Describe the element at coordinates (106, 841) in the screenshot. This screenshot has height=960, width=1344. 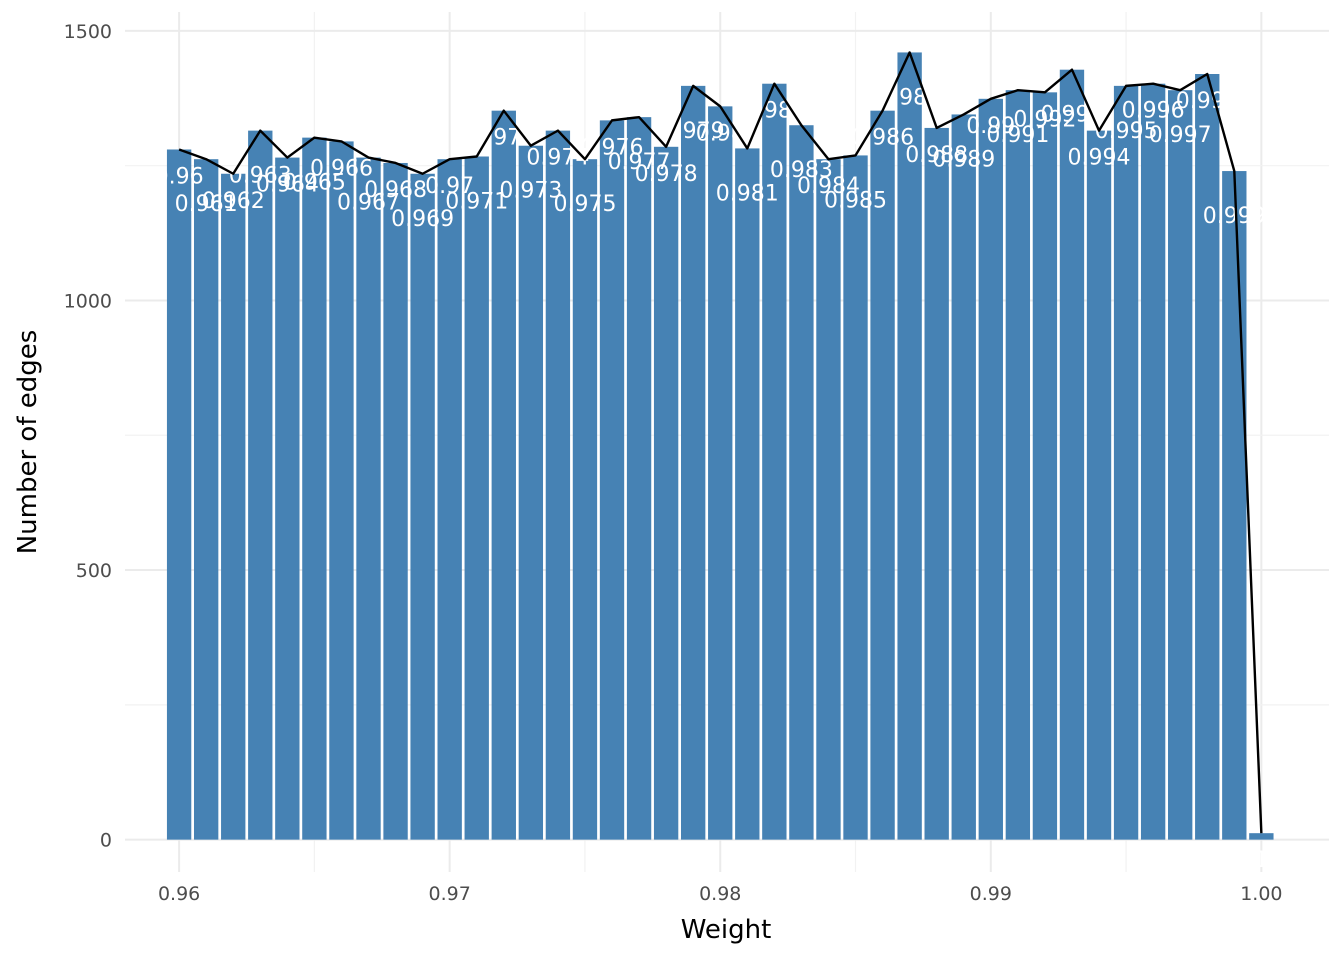
I see `y-tick-label: 0` at that location.